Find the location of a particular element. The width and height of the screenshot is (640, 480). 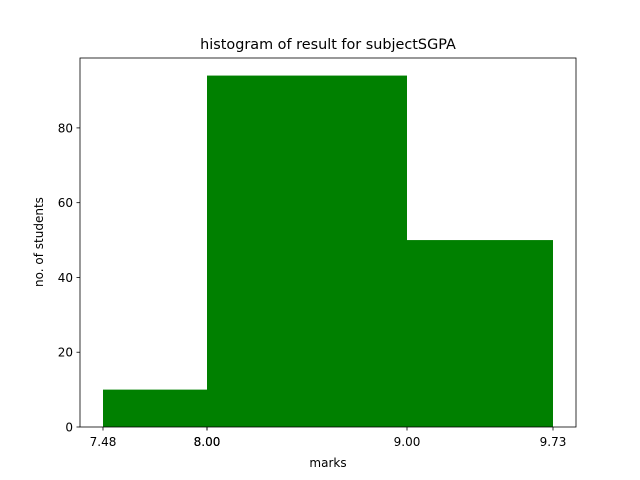

y-tick-label: 80 is located at coordinates (65, 128).